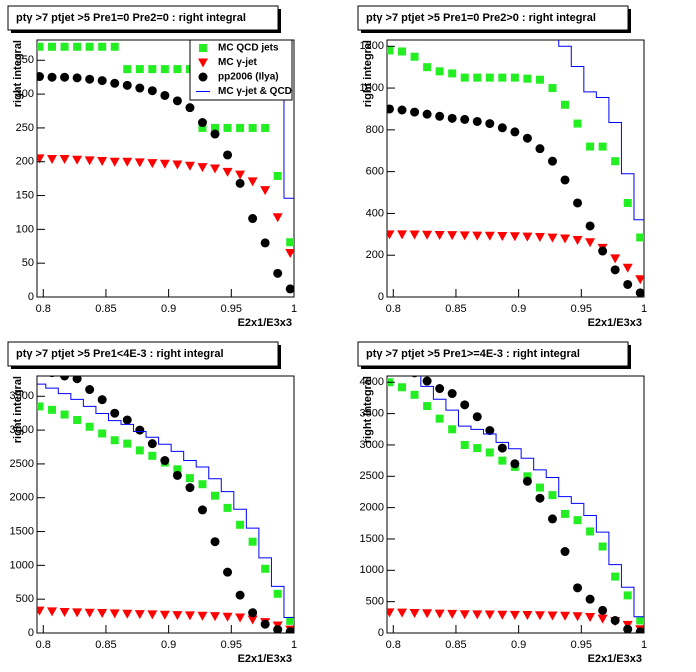  What do you see at coordinates (372, 46) in the screenshot?
I see `y-tick-label: 1200` at bounding box center [372, 46].